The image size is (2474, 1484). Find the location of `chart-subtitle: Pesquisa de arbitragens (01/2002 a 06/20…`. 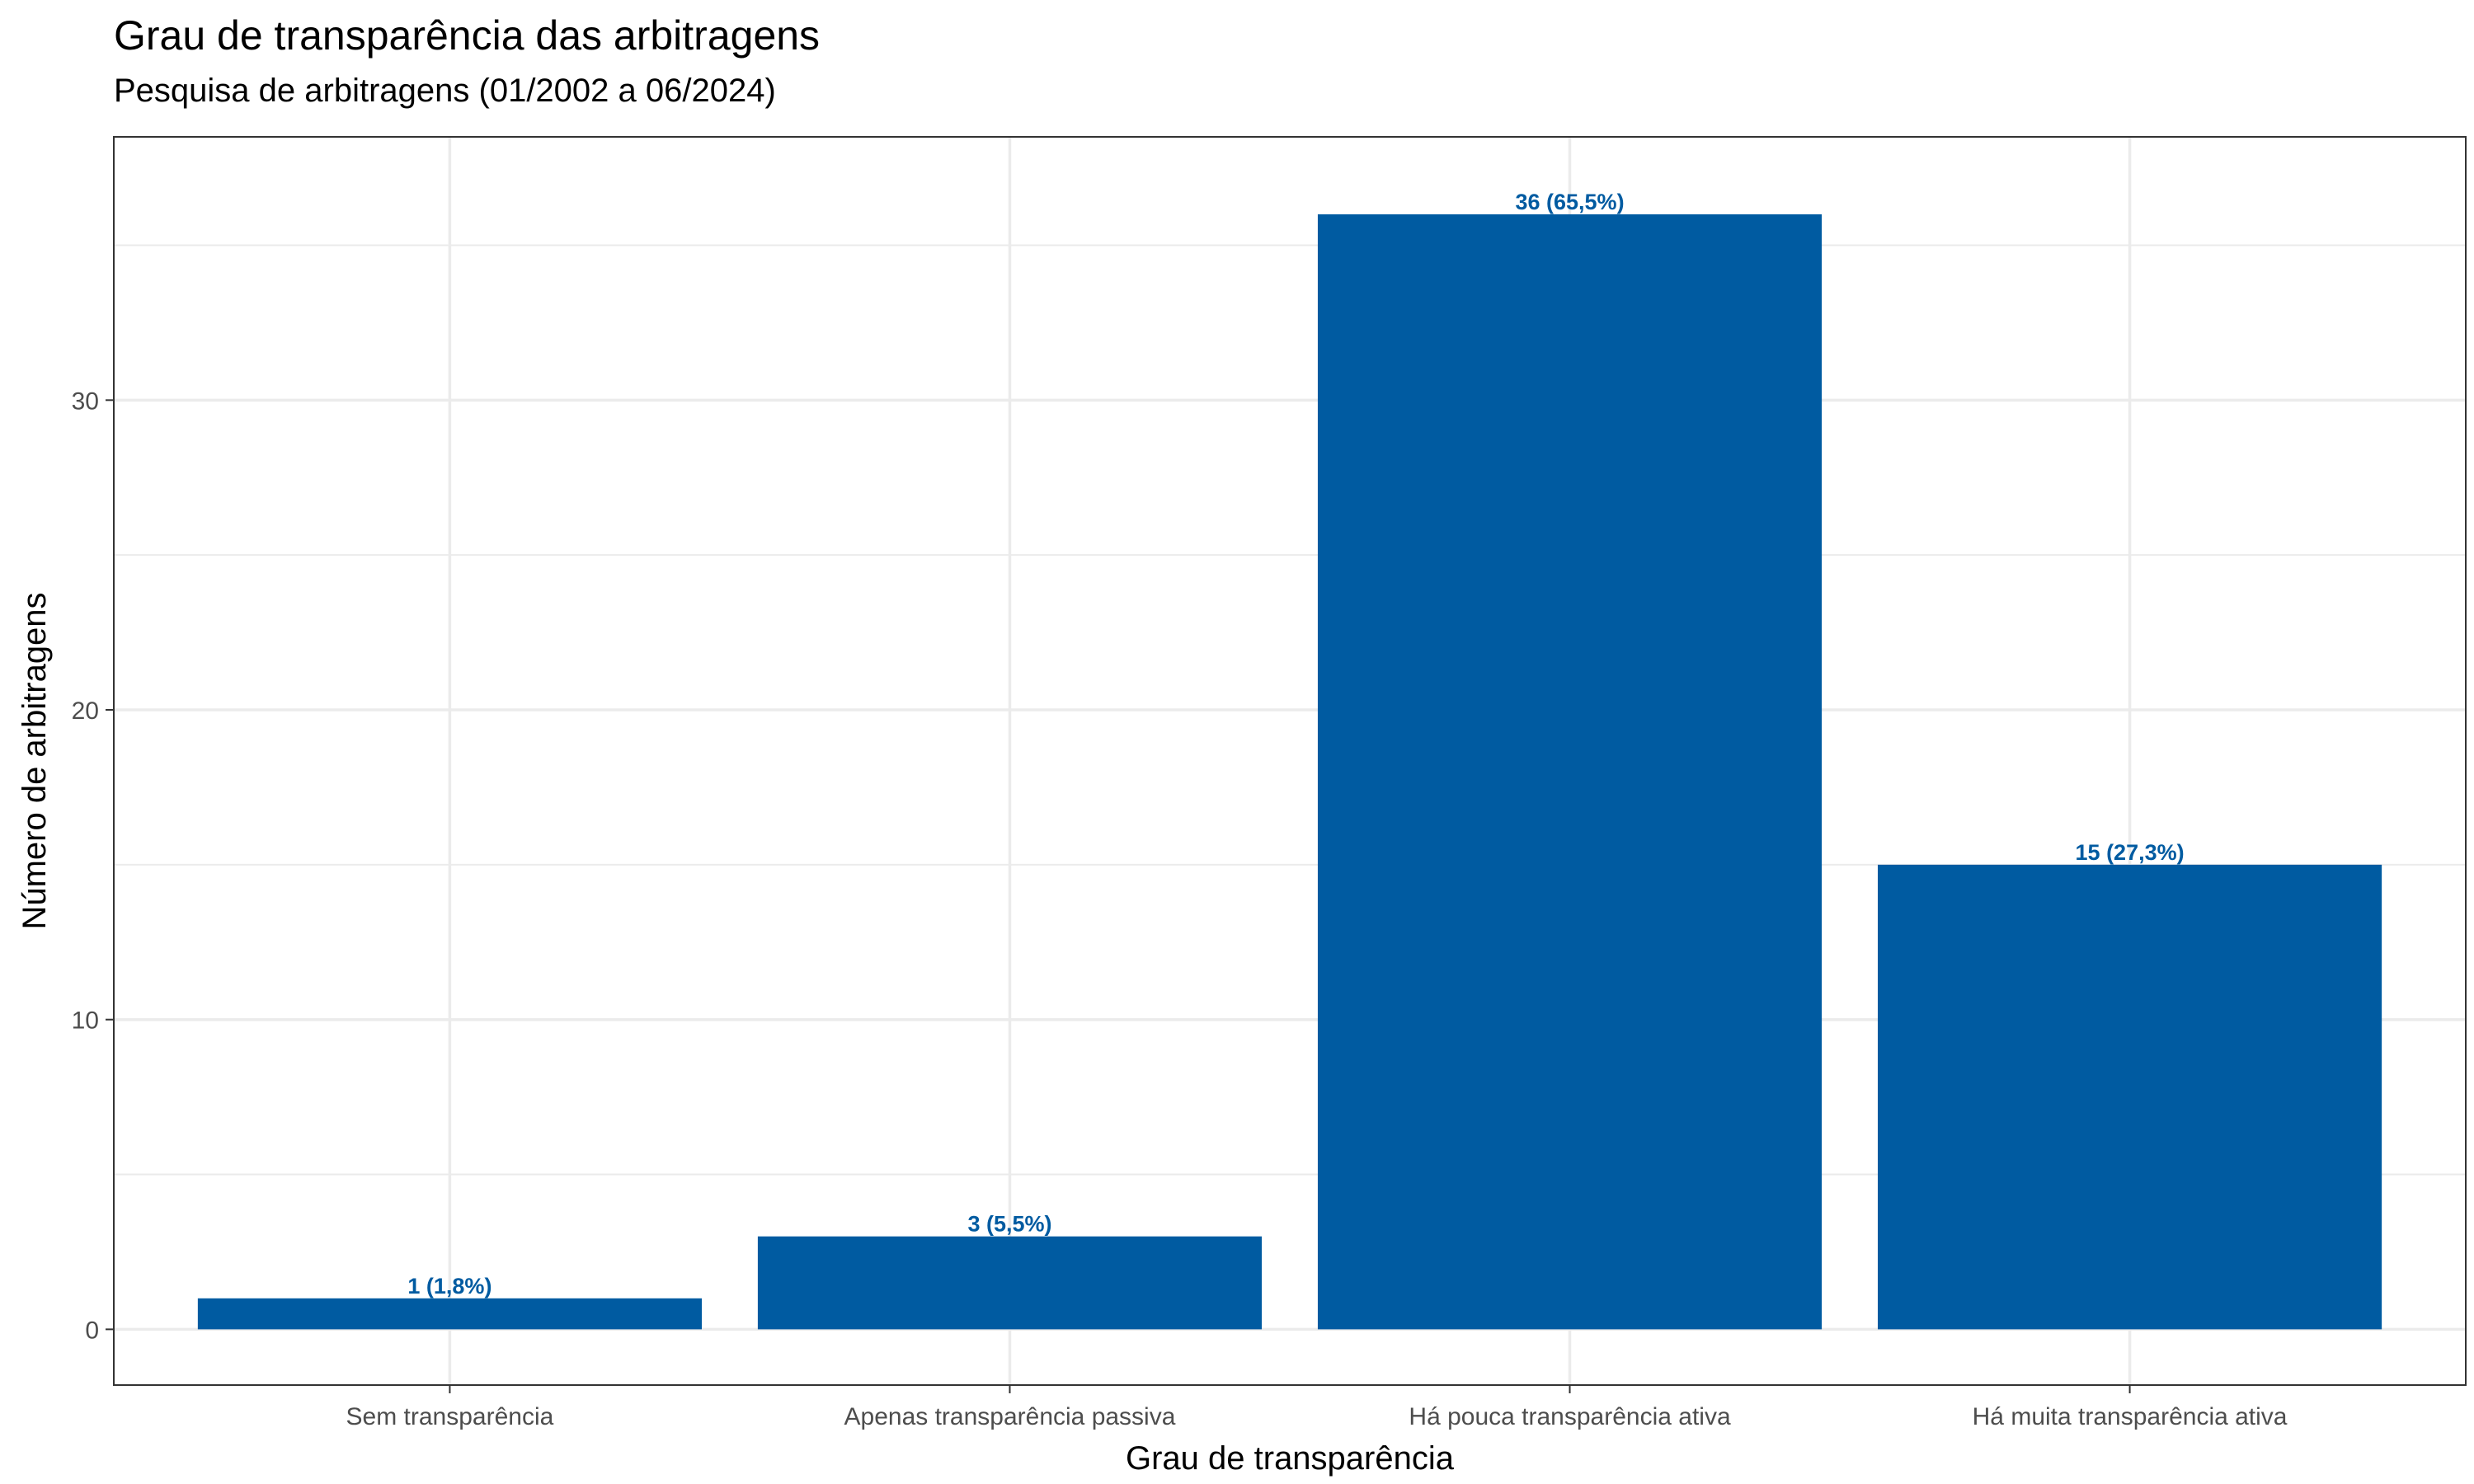

chart-subtitle: Pesquisa de arbitragens (01/2002 a 06/20… is located at coordinates (445, 91).